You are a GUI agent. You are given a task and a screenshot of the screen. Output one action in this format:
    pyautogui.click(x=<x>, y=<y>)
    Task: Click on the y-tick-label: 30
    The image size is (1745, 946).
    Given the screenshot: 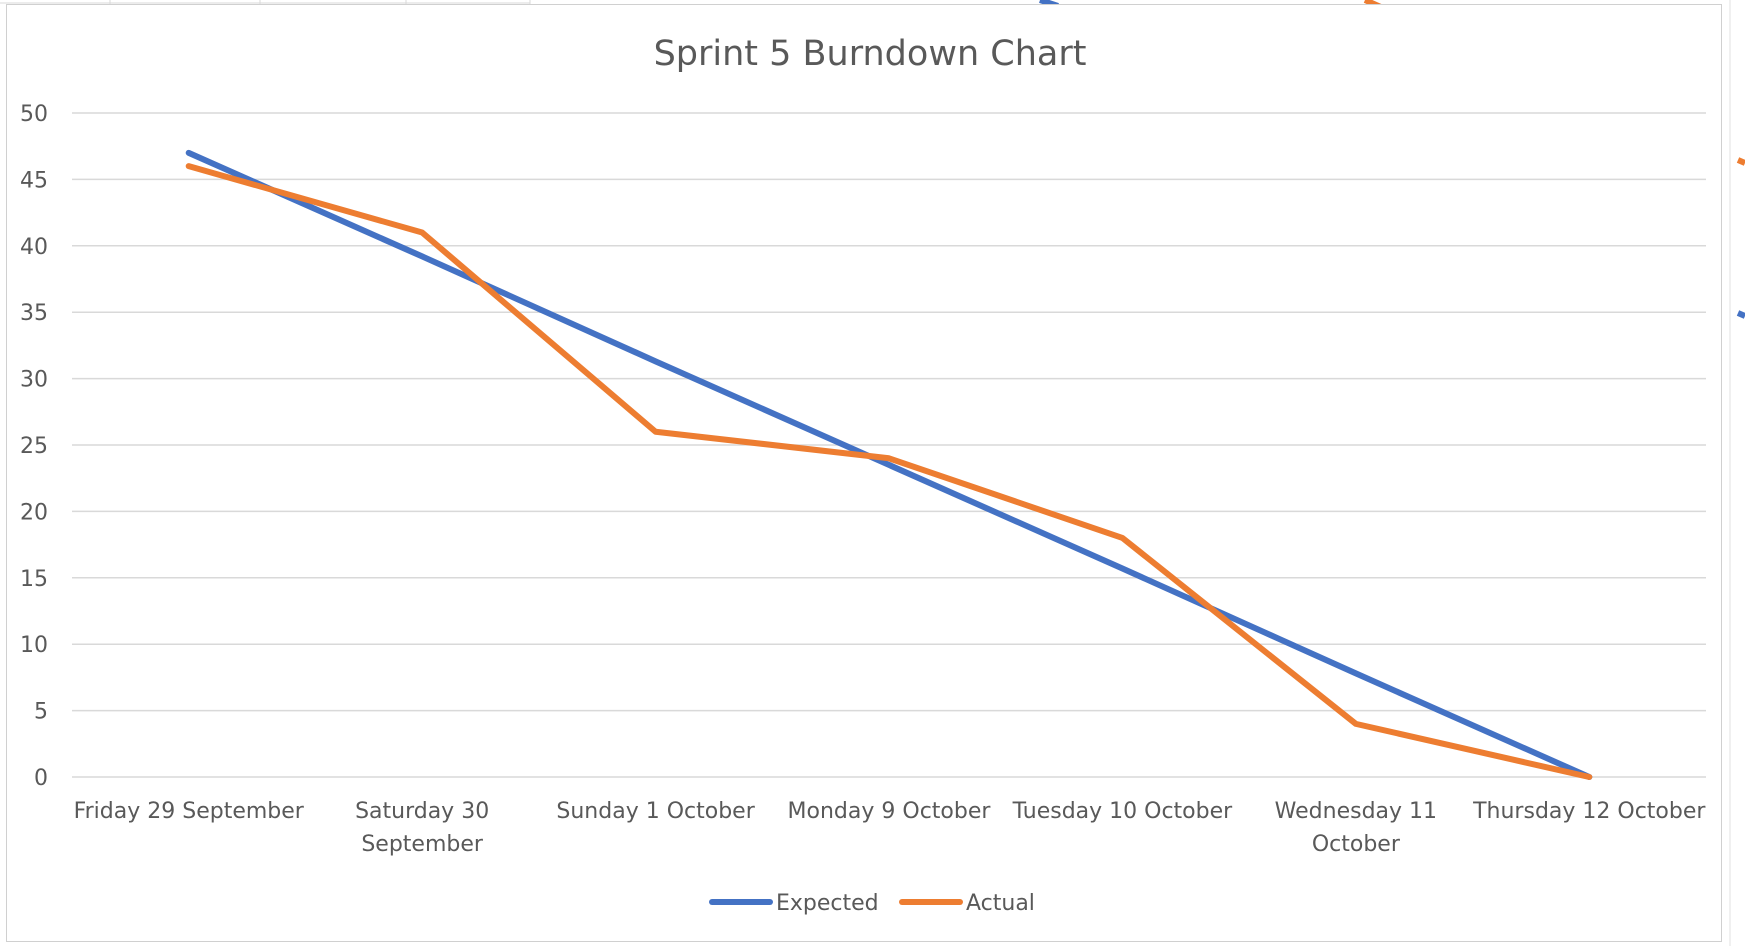 What is the action you would take?
    pyautogui.click(x=34, y=380)
    